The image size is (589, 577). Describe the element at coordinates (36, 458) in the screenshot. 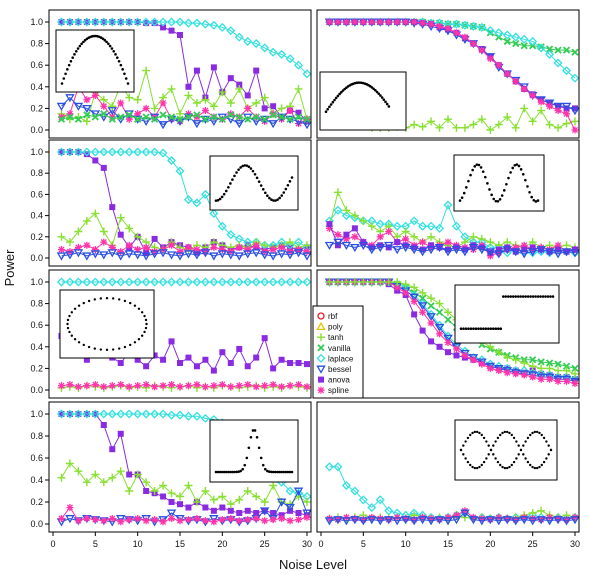

I see `y-tick-label: 0.6` at that location.